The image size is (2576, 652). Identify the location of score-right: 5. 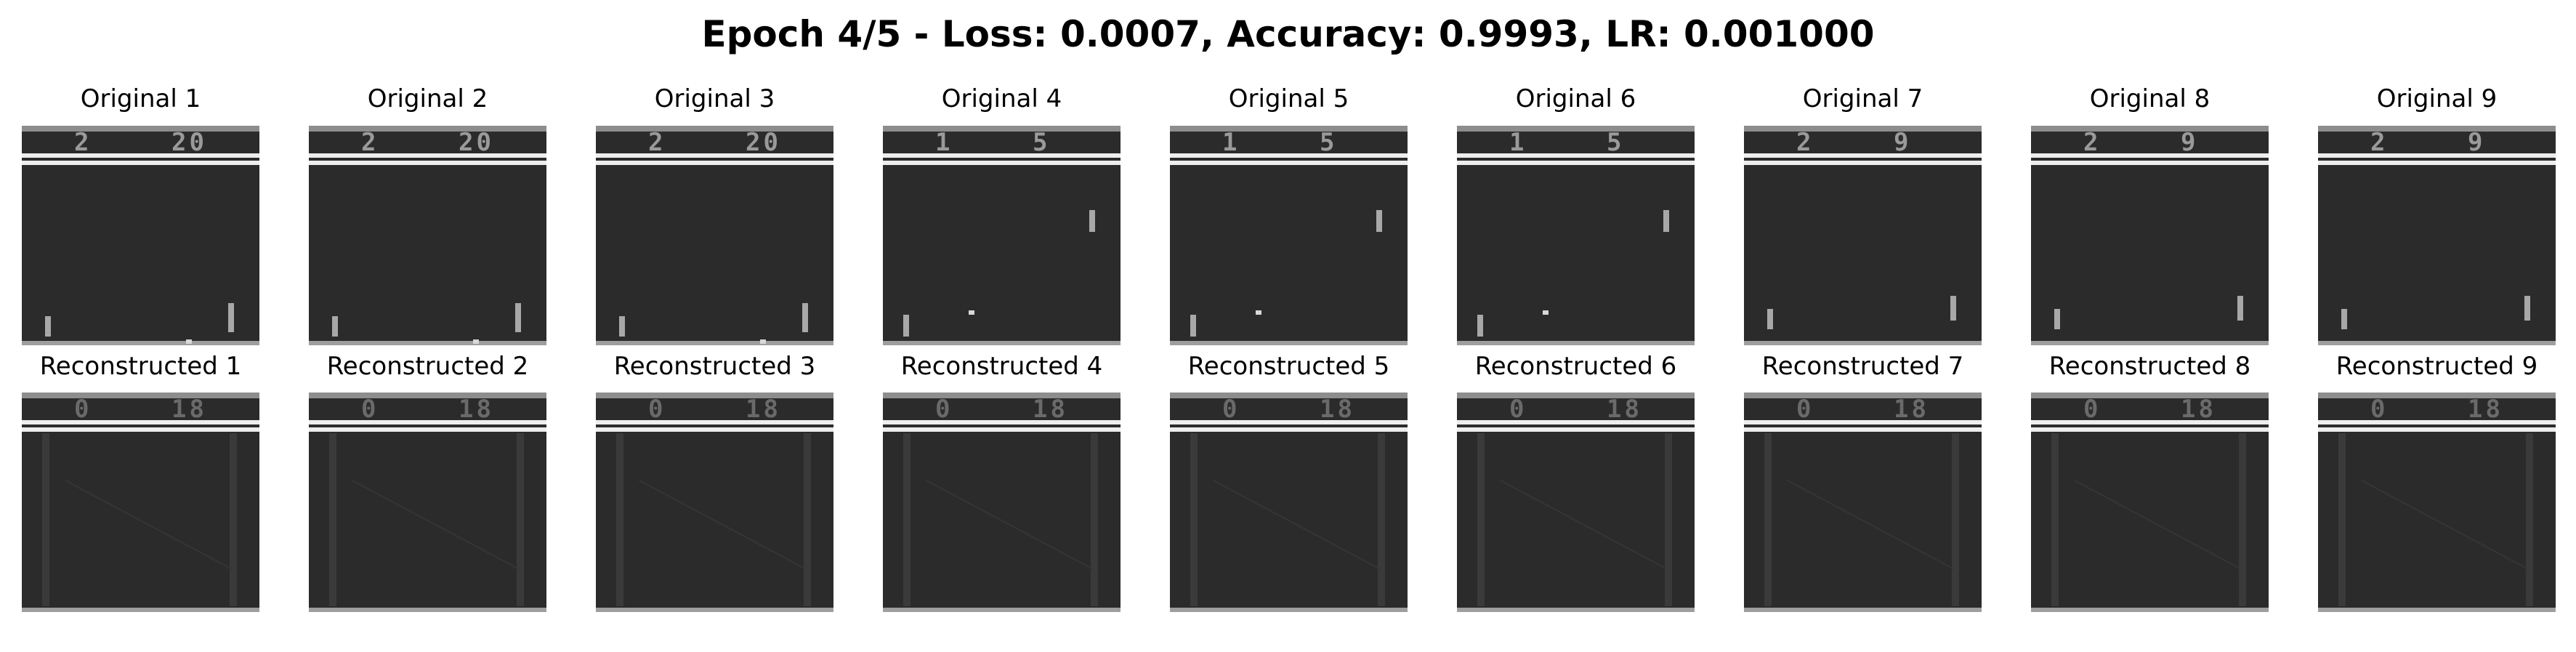
(1329, 142).